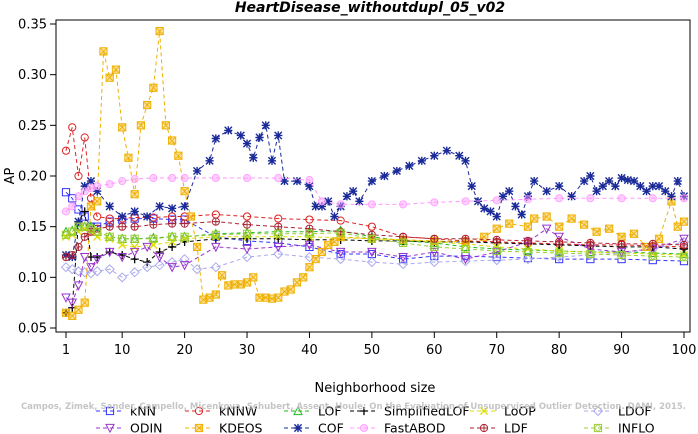 The image size is (698, 434). What do you see at coordinates (172, 247) in the screenshot?
I see `data-point-simplifiedlof` at bounding box center [172, 247].